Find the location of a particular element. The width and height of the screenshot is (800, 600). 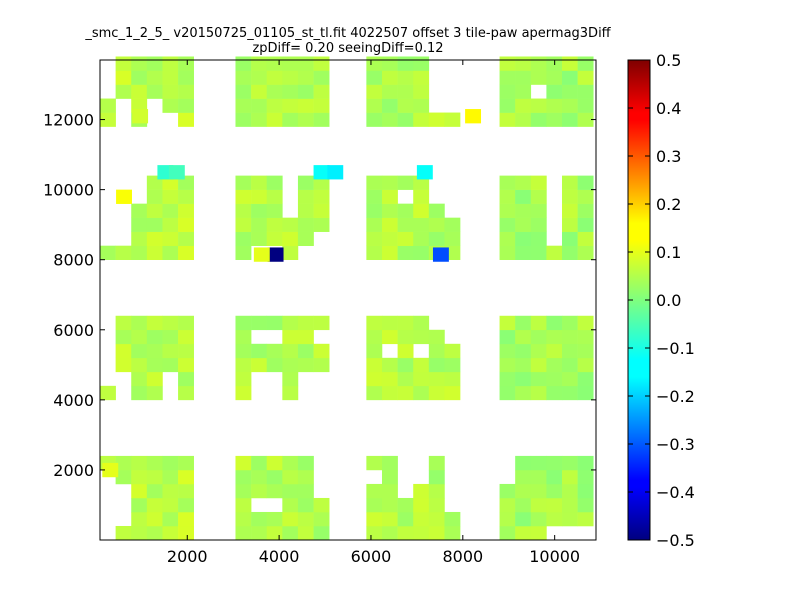

colorbar-tick-label: 0.1 is located at coordinates (668, 252).